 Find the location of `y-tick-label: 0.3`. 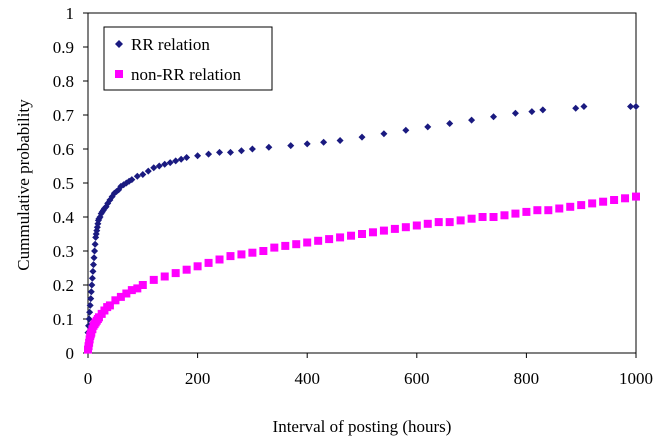

y-tick-label: 0.3 is located at coordinates (63, 251).